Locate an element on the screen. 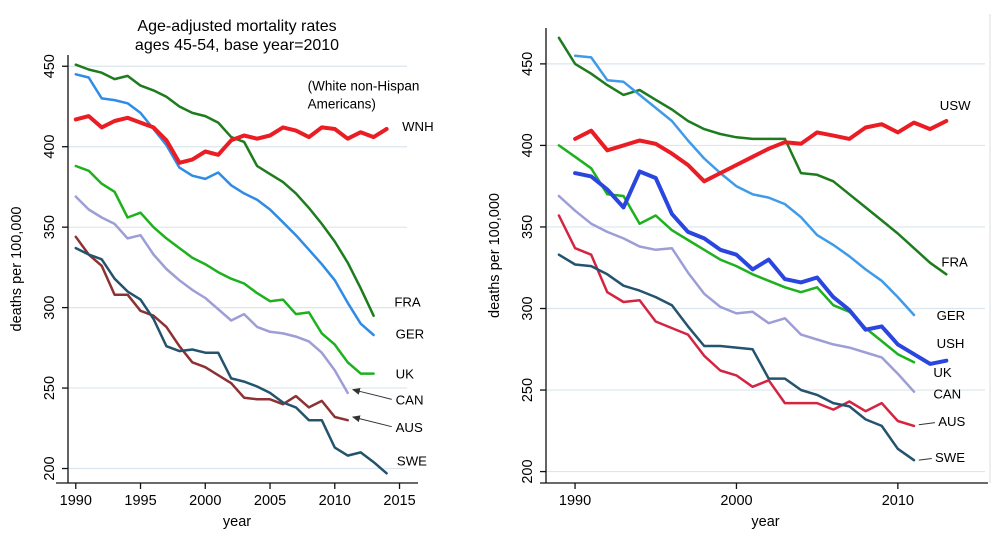  series-line-WNH is located at coordinates (231, 139).